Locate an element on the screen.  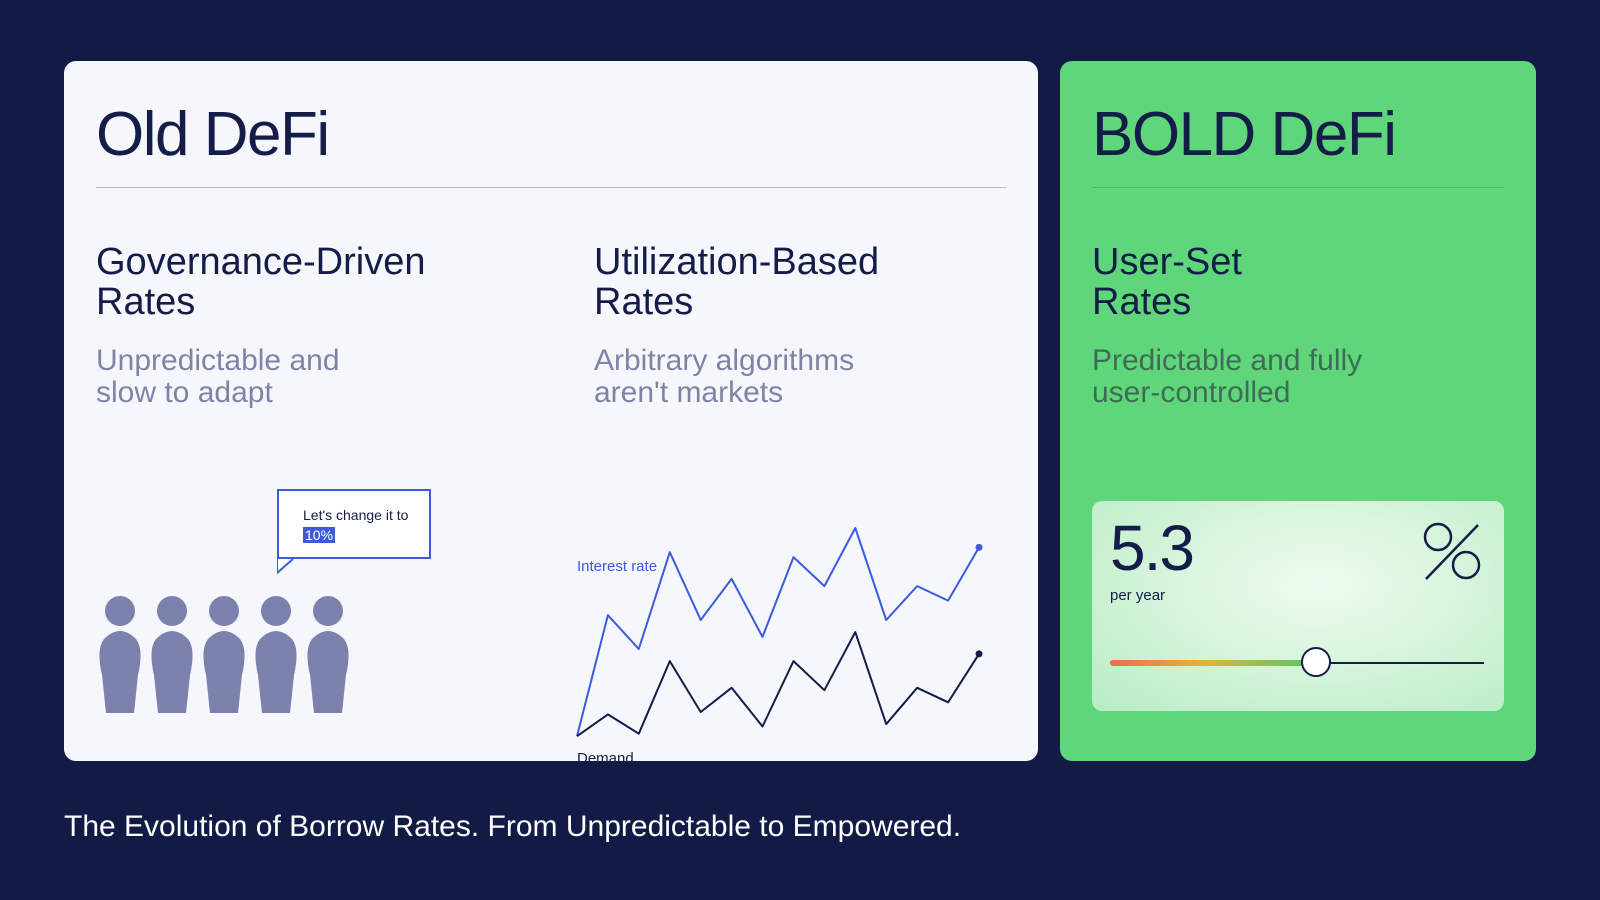
old-defi-title: Old DeFi is located at coordinates (213, 134).